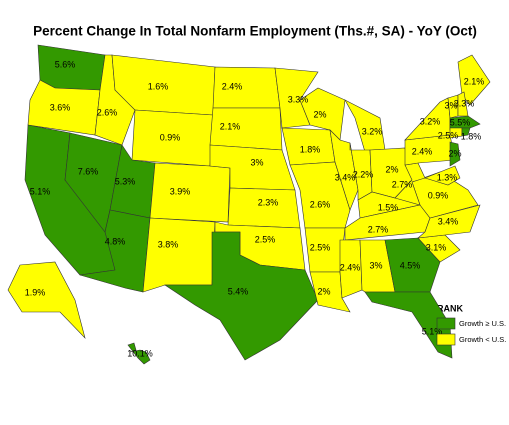 This screenshot has width=509, height=425. What do you see at coordinates (115, 241) in the screenshot?
I see `region-label: 4.8%` at bounding box center [115, 241].